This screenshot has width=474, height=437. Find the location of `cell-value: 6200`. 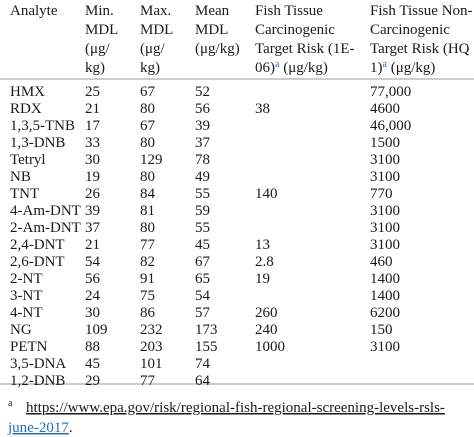

cell-value: 6200 is located at coordinates (385, 313).